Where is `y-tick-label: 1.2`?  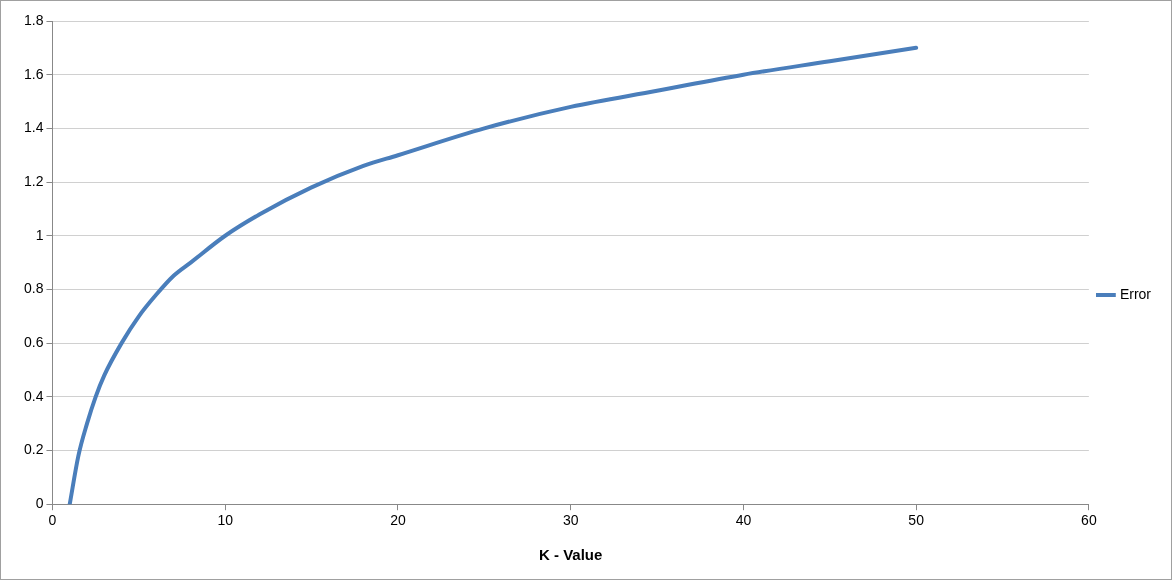 y-tick-label: 1.2 is located at coordinates (33, 180).